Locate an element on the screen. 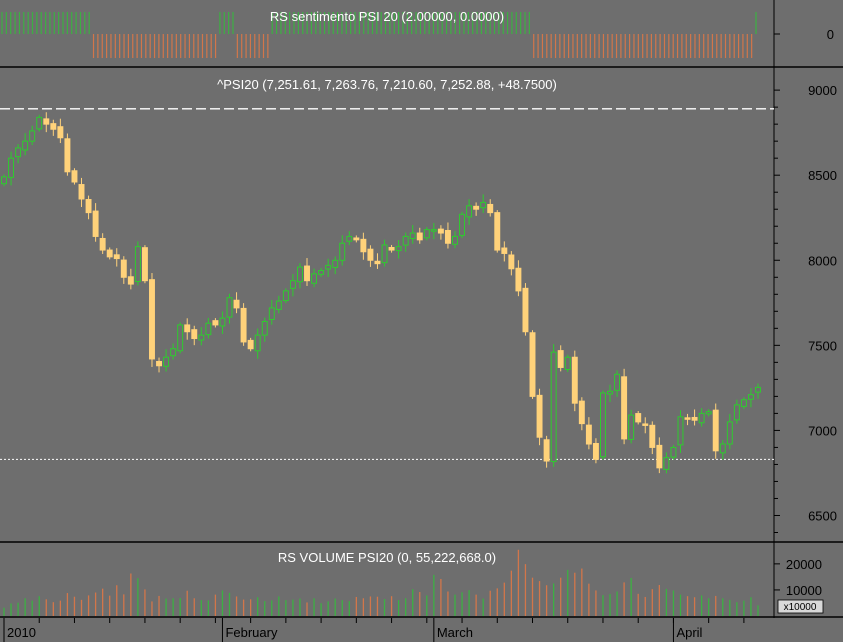 This screenshot has height=642, width=843. sentiment-pane is located at coordinates (387, 33).